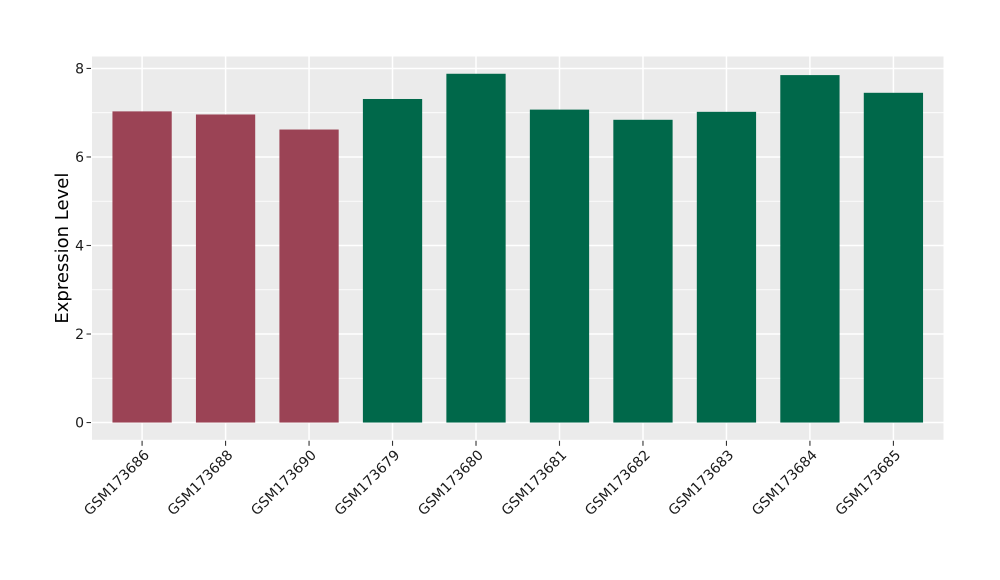 The image size is (1000, 580). What do you see at coordinates (79, 424) in the screenshot?
I see `y-tick-label-0: 0` at bounding box center [79, 424].